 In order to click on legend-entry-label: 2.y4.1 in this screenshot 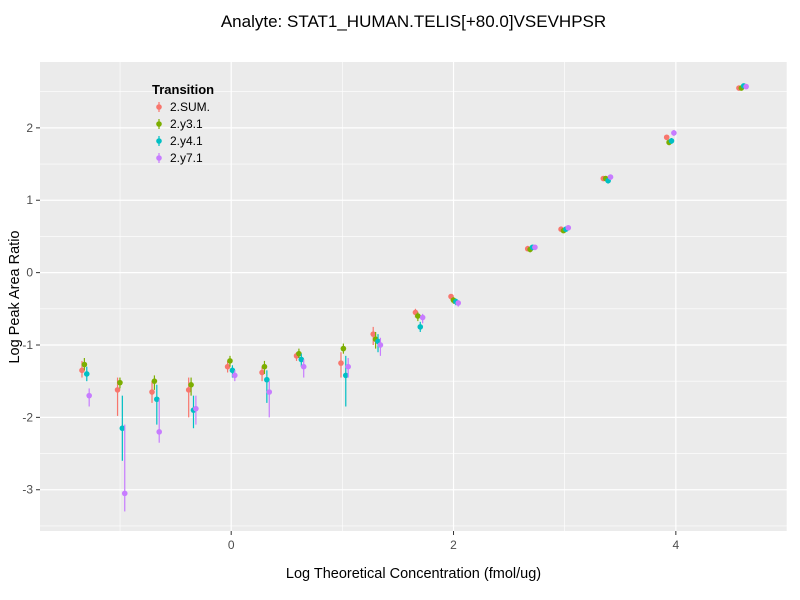, I will do `click(186, 140)`.